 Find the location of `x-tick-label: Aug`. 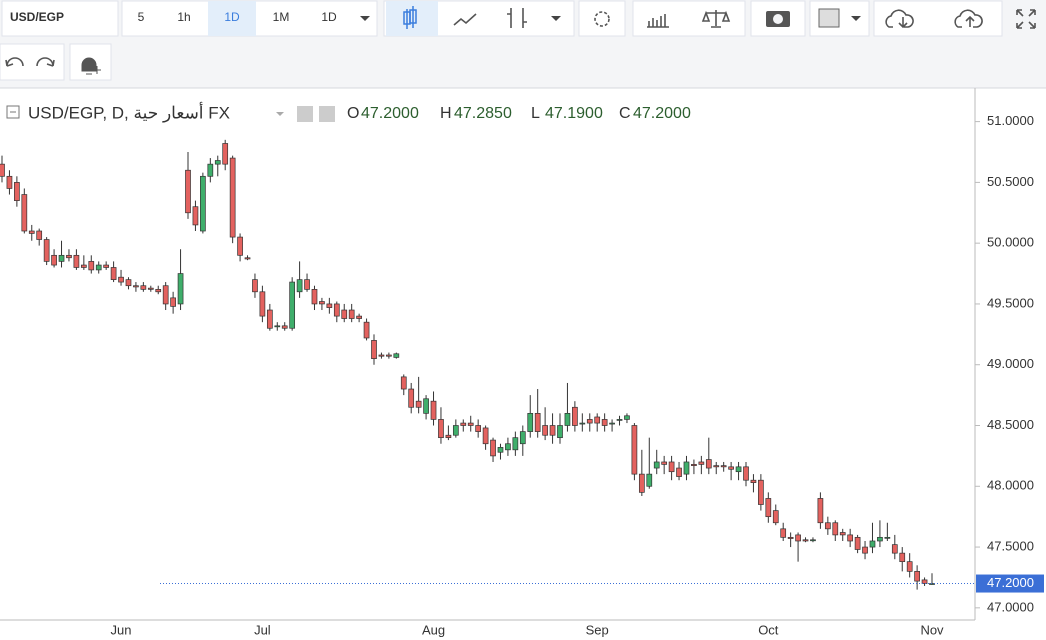

x-tick-label: Aug is located at coordinates (433, 629).